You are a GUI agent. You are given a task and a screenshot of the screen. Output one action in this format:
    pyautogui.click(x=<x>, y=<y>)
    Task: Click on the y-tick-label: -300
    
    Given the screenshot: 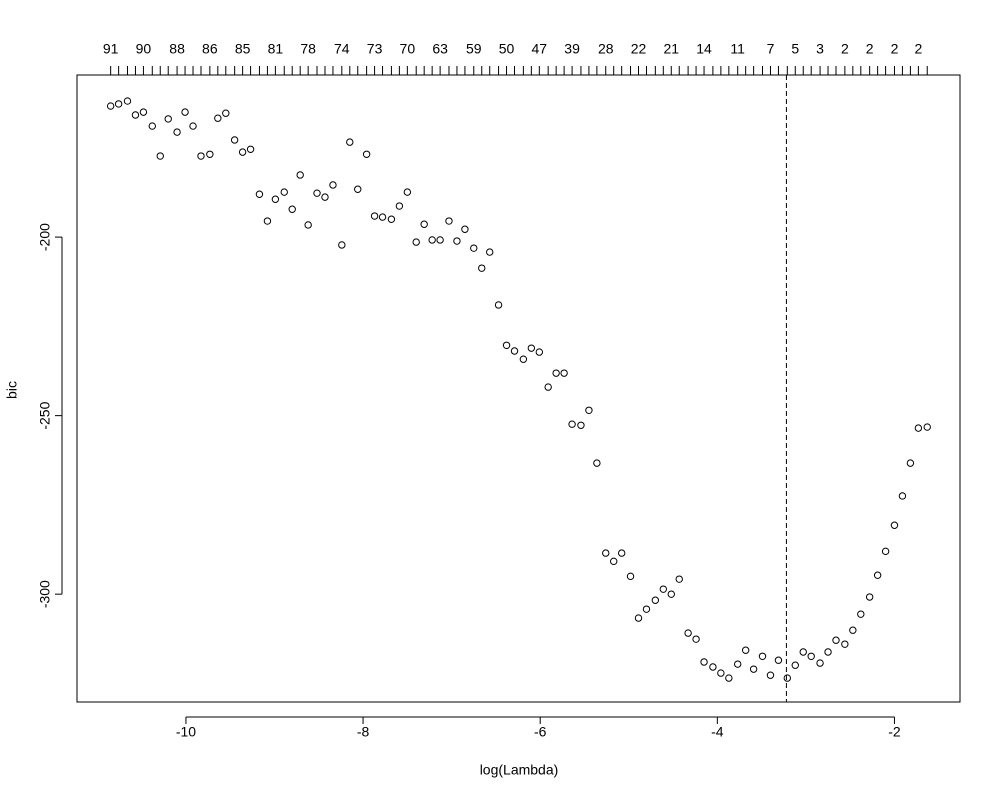 What is the action you would take?
    pyautogui.click(x=45, y=594)
    